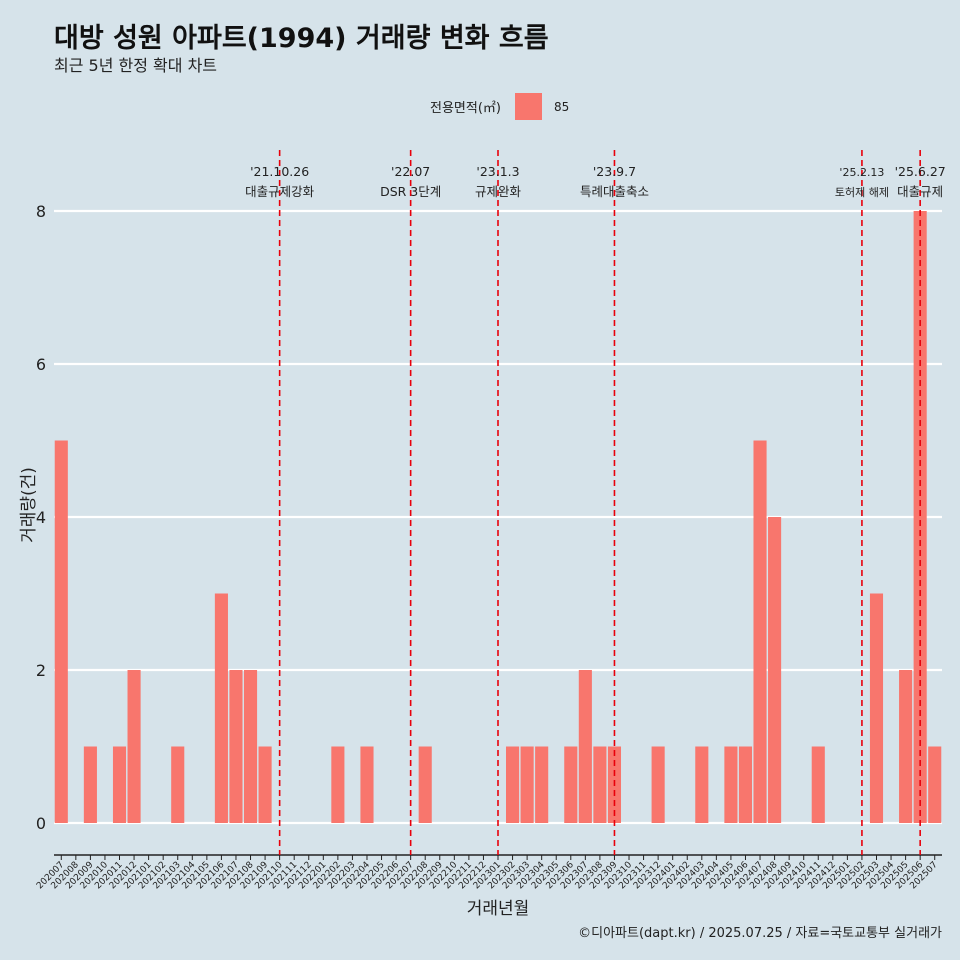 The height and width of the screenshot is (960, 960). Describe the element at coordinates (279, 171) in the screenshot. I see `event-date-label: '21.10.26` at that location.